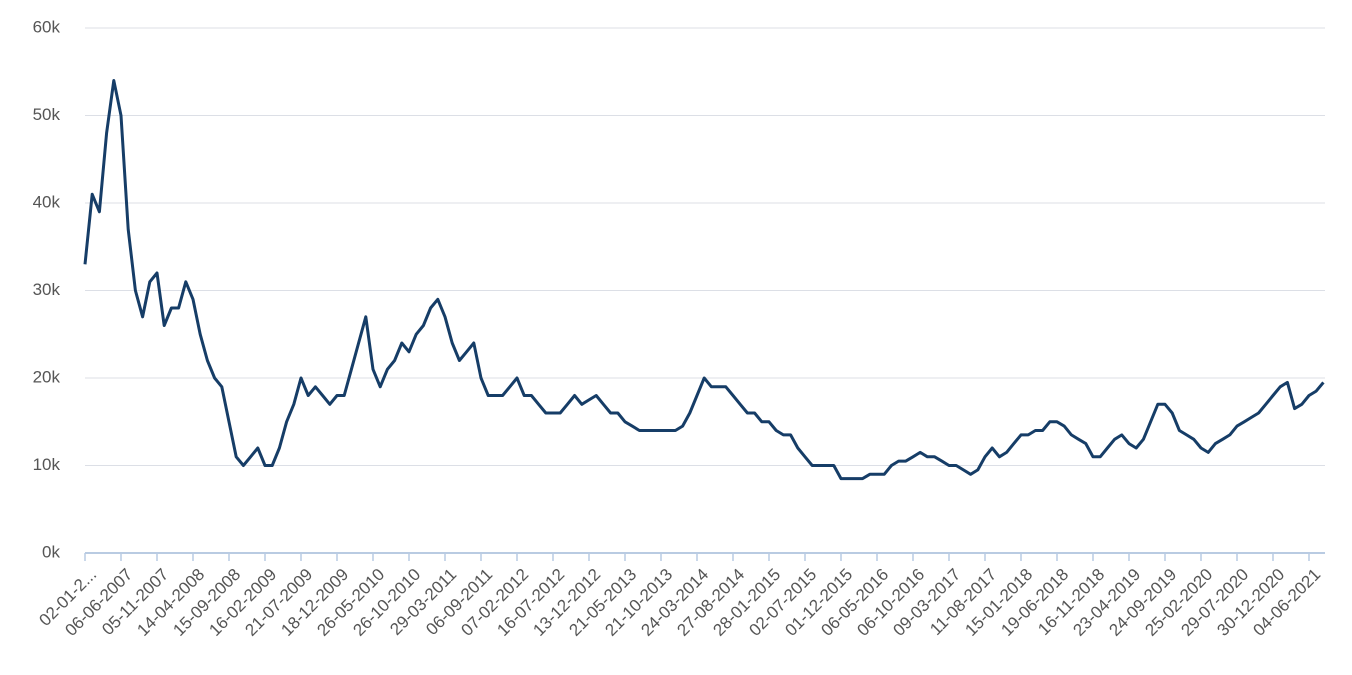 The image size is (1352, 675). What do you see at coordinates (47, 464) in the screenshot?
I see `y-tick-label: 10k` at bounding box center [47, 464].